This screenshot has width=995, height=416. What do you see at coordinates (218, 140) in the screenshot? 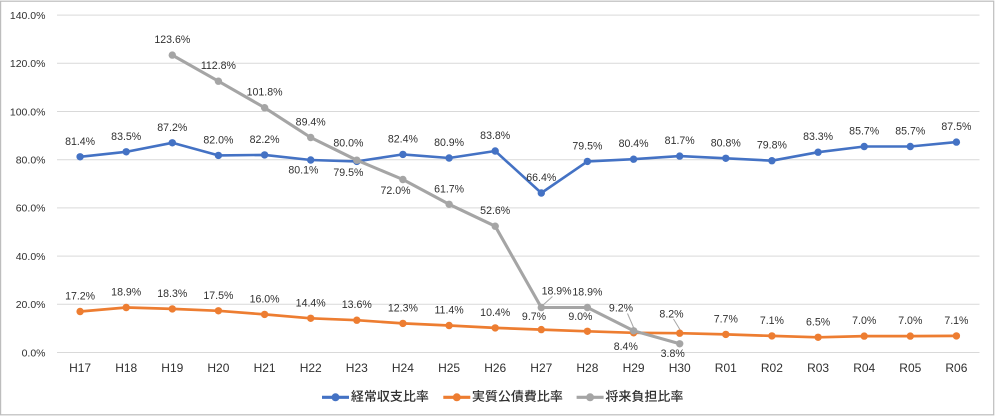
I see `svg-text: 82.0%` at bounding box center [218, 140].